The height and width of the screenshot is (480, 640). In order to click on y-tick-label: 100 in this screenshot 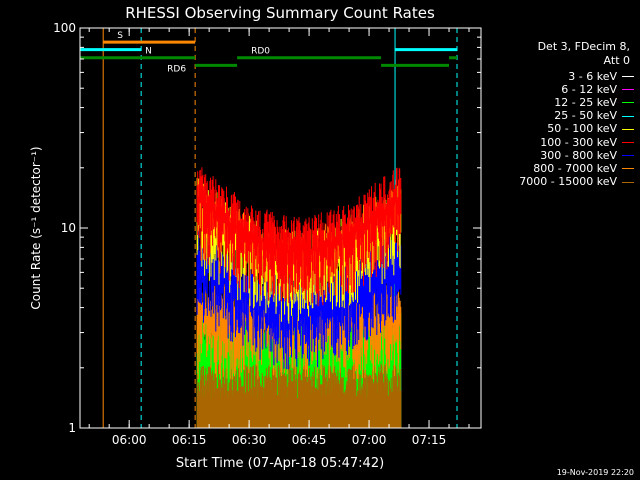, I will do `click(64, 28)`.